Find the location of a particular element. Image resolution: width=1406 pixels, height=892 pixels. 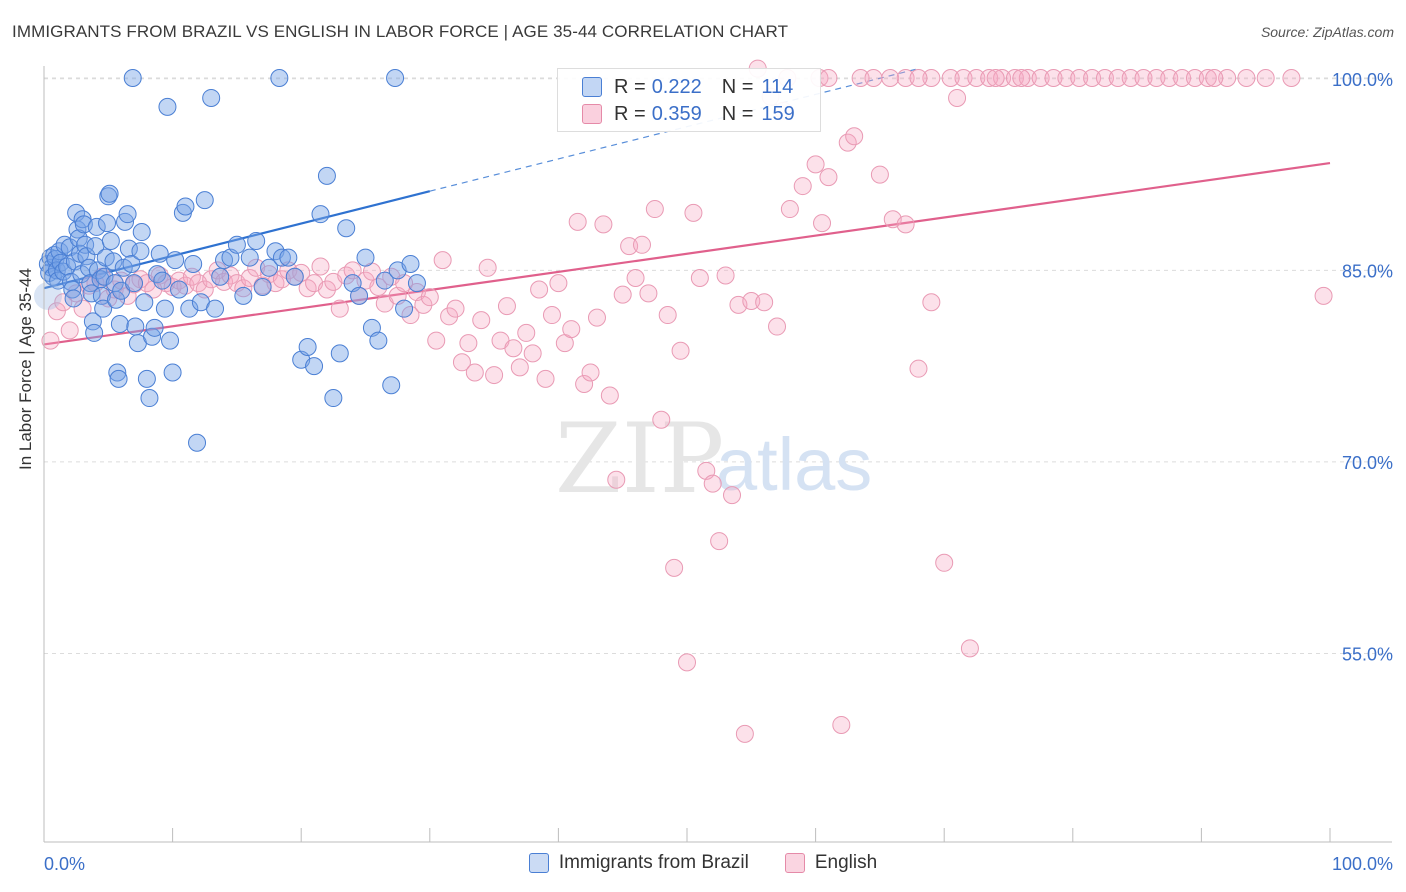

legend-n-value: 114 is located at coordinates (777, 86).